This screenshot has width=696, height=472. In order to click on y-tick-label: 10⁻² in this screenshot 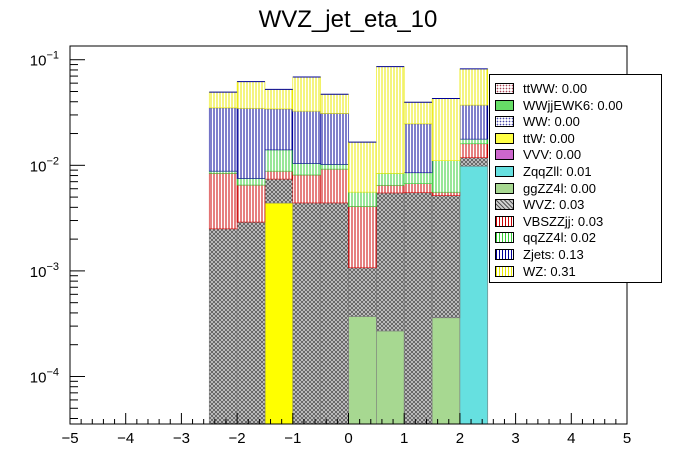, I will do `click(44, 165)`.